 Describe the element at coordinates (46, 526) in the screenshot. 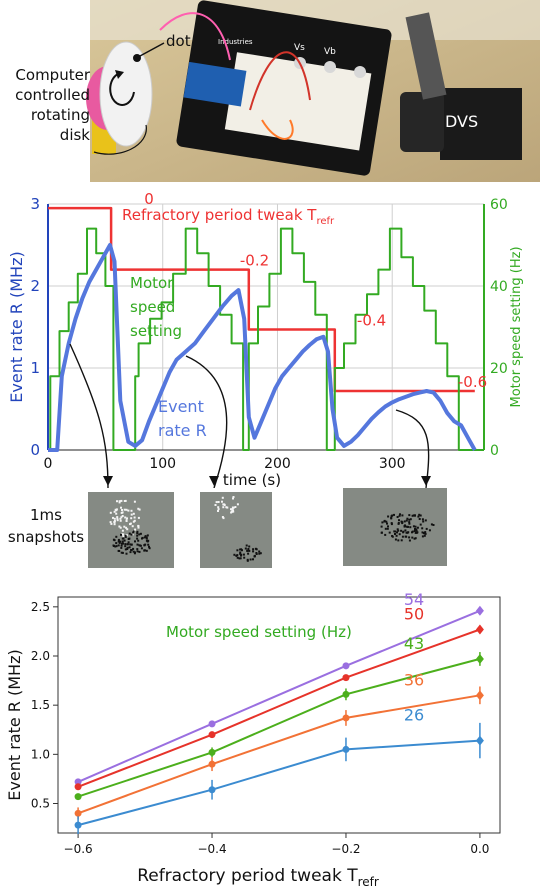

I see `snapshots-label: 1ms snapshots` at that location.